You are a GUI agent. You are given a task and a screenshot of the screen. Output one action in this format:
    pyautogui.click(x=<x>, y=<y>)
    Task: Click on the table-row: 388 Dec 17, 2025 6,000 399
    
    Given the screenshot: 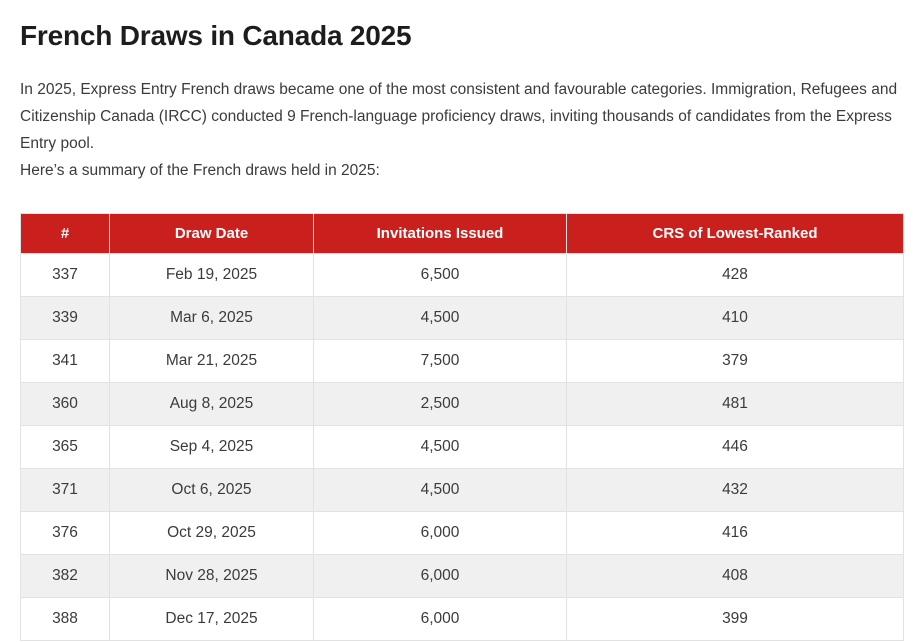 What is the action you would take?
    pyautogui.click(x=462, y=619)
    